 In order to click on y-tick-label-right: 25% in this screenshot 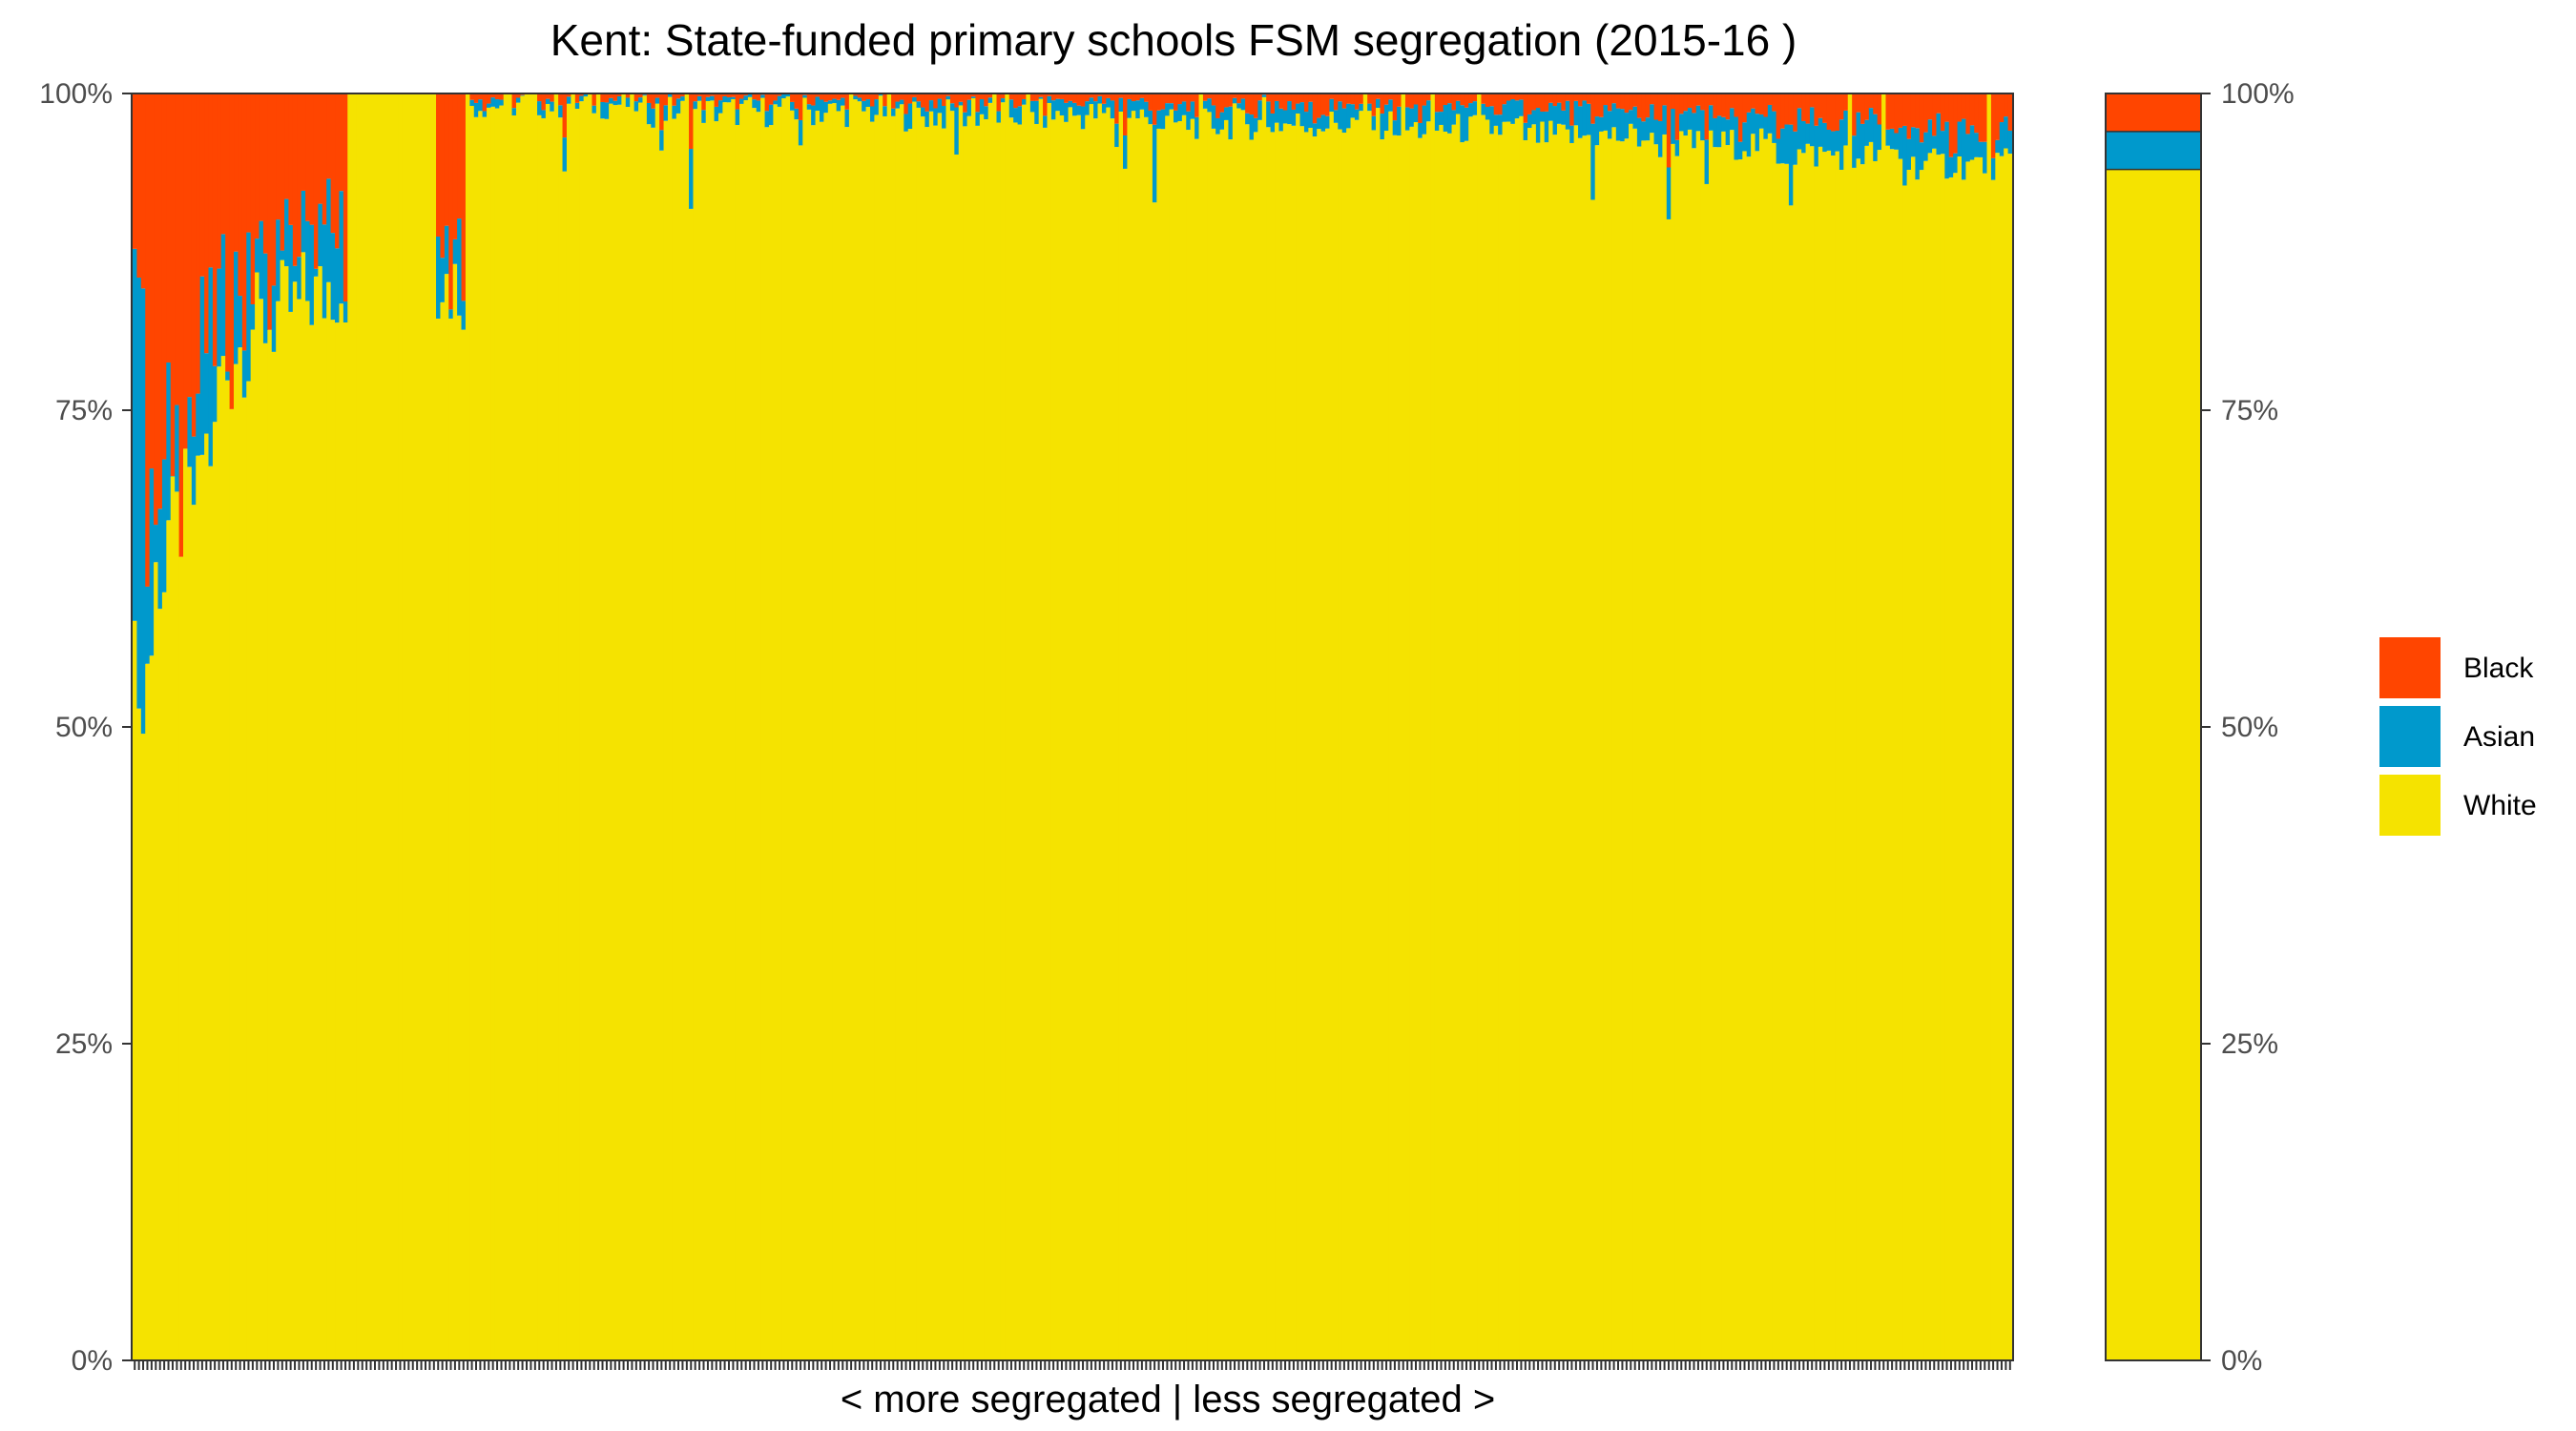, I will do `click(2249, 1044)`.